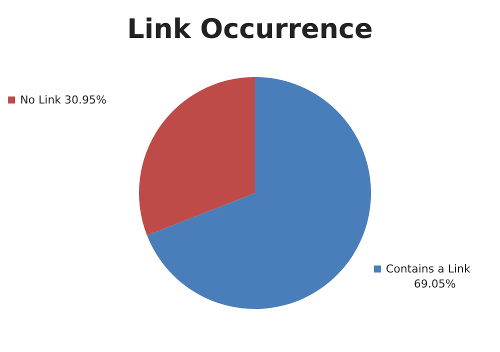 The height and width of the screenshot is (352, 500). What do you see at coordinates (63, 99) in the screenshot?
I see `legend-label: No Link 30.95%` at bounding box center [63, 99].